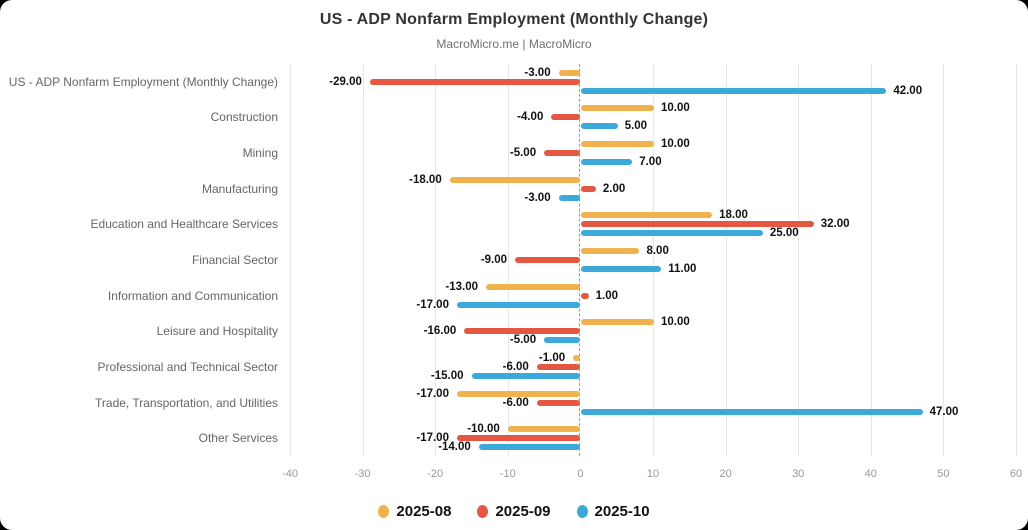  I want to click on category-label: Education and Healthcare Services, so click(184, 224).